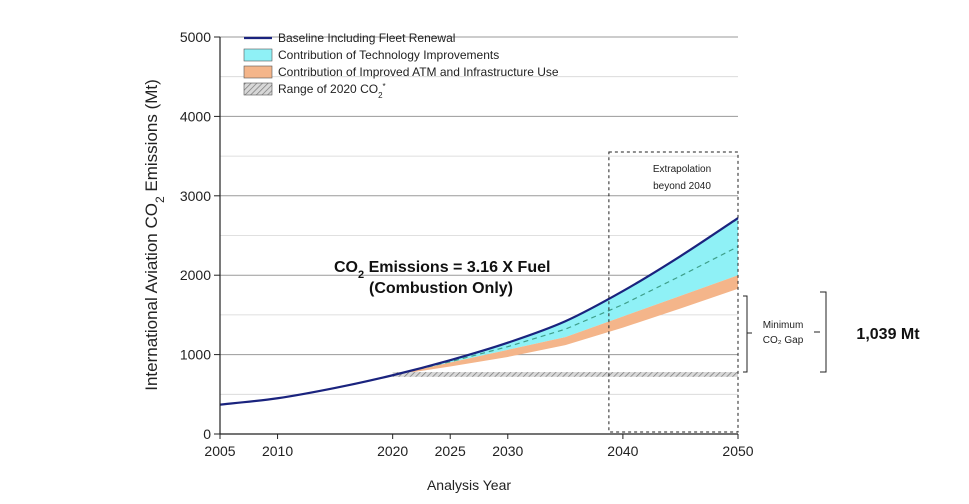 Image resolution: width=969 pixels, height=504 pixels. Describe the element at coordinates (195, 37) in the screenshot. I see `y-tick-label: 5000` at that location.